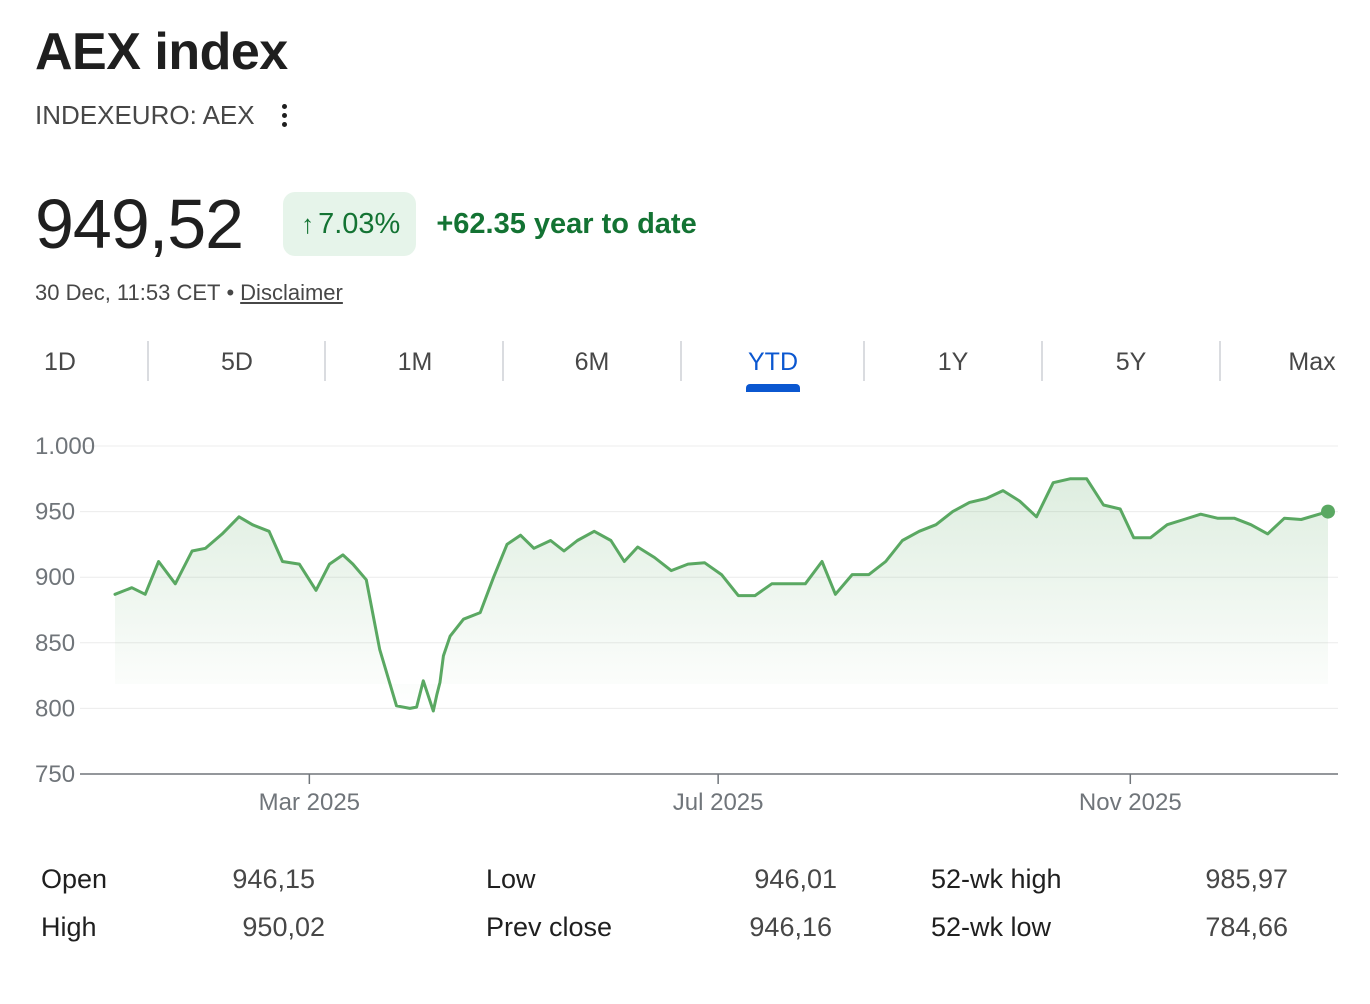  I want to click on tab-1y: 1Y, so click(953, 361).